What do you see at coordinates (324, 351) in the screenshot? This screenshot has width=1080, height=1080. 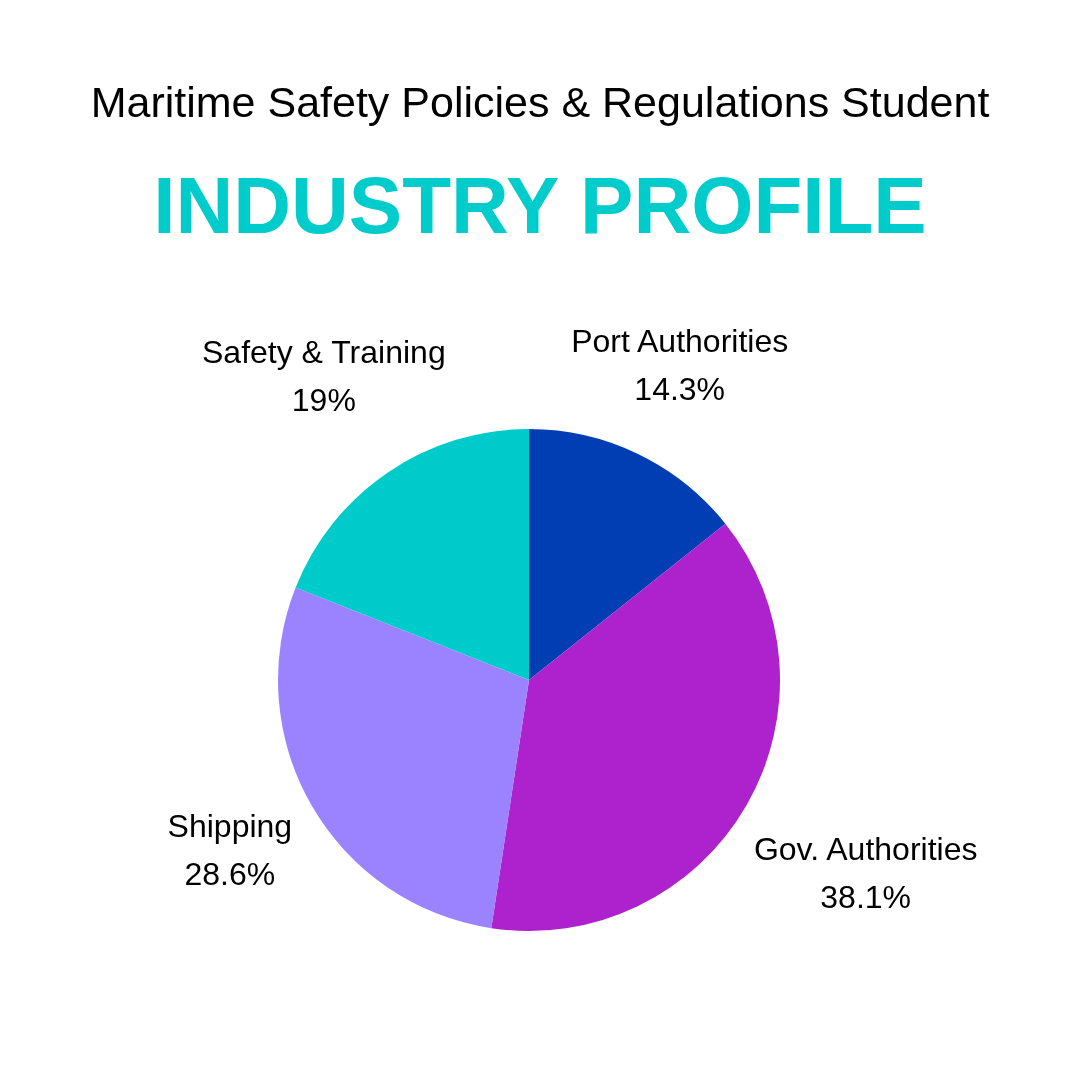 I see `slice-label: Safety & Training` at bounding box center [324, 351].